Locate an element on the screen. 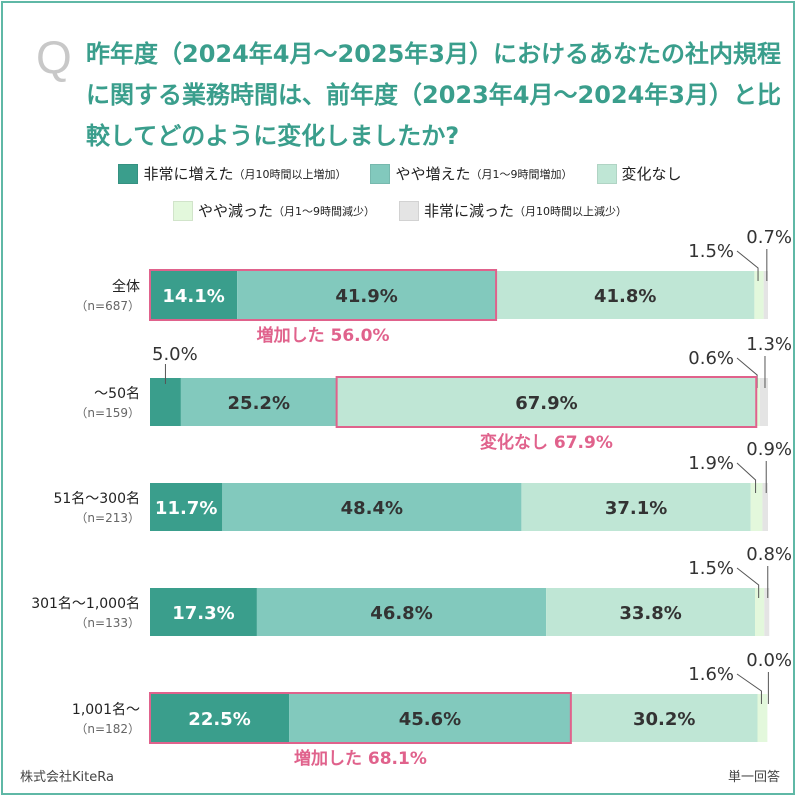 The height and width of the screenshot is (800, 800). data-label: 17.3% is located at coordinates (203, 613).